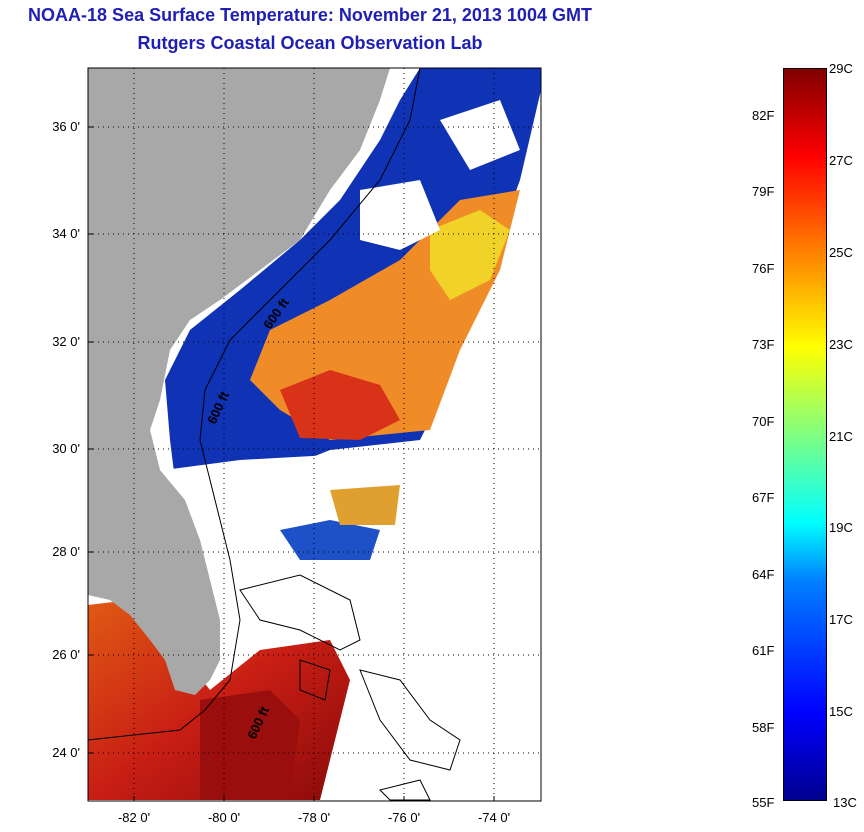 The image size is (864, 832). What do you see at coordinates (66, 654) in the screenshot?
I see `lat-tick-label: 26 0'` at bounding box center [66, 654].